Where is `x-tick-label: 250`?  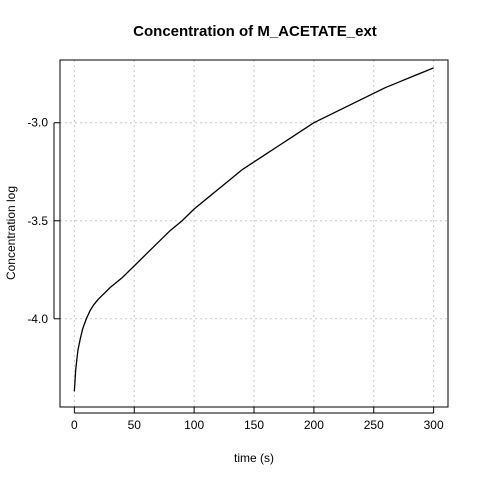 x-tick-label: 250 is located at coordinates (374, 425).